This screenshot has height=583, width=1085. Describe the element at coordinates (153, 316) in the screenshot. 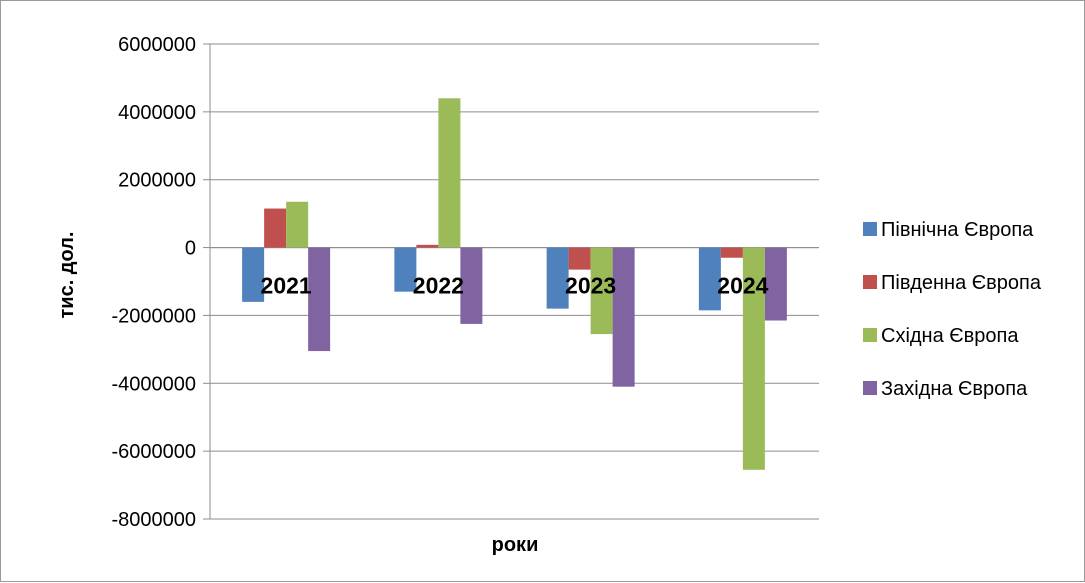

I see `y-tick-label: -2000000` at that location.